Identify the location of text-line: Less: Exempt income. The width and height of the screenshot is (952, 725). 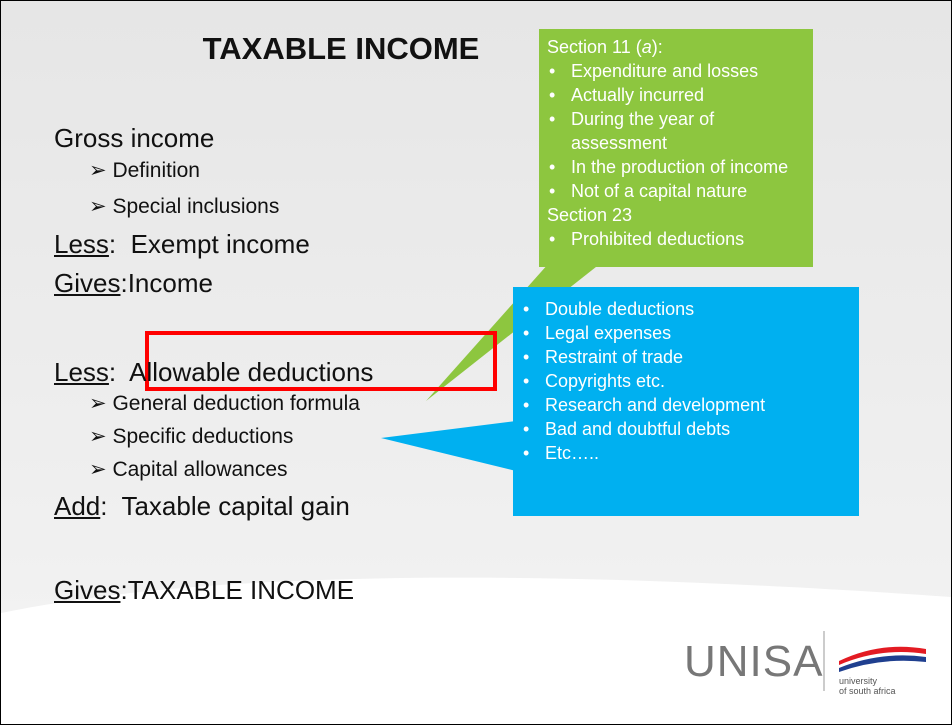
(182, 244).